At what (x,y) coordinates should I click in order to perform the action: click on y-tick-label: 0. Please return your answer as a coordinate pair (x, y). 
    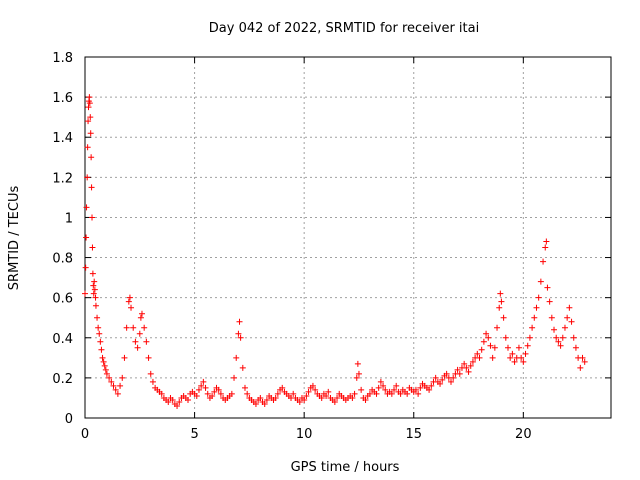
    Looking at the image, I should click on (69, 419).